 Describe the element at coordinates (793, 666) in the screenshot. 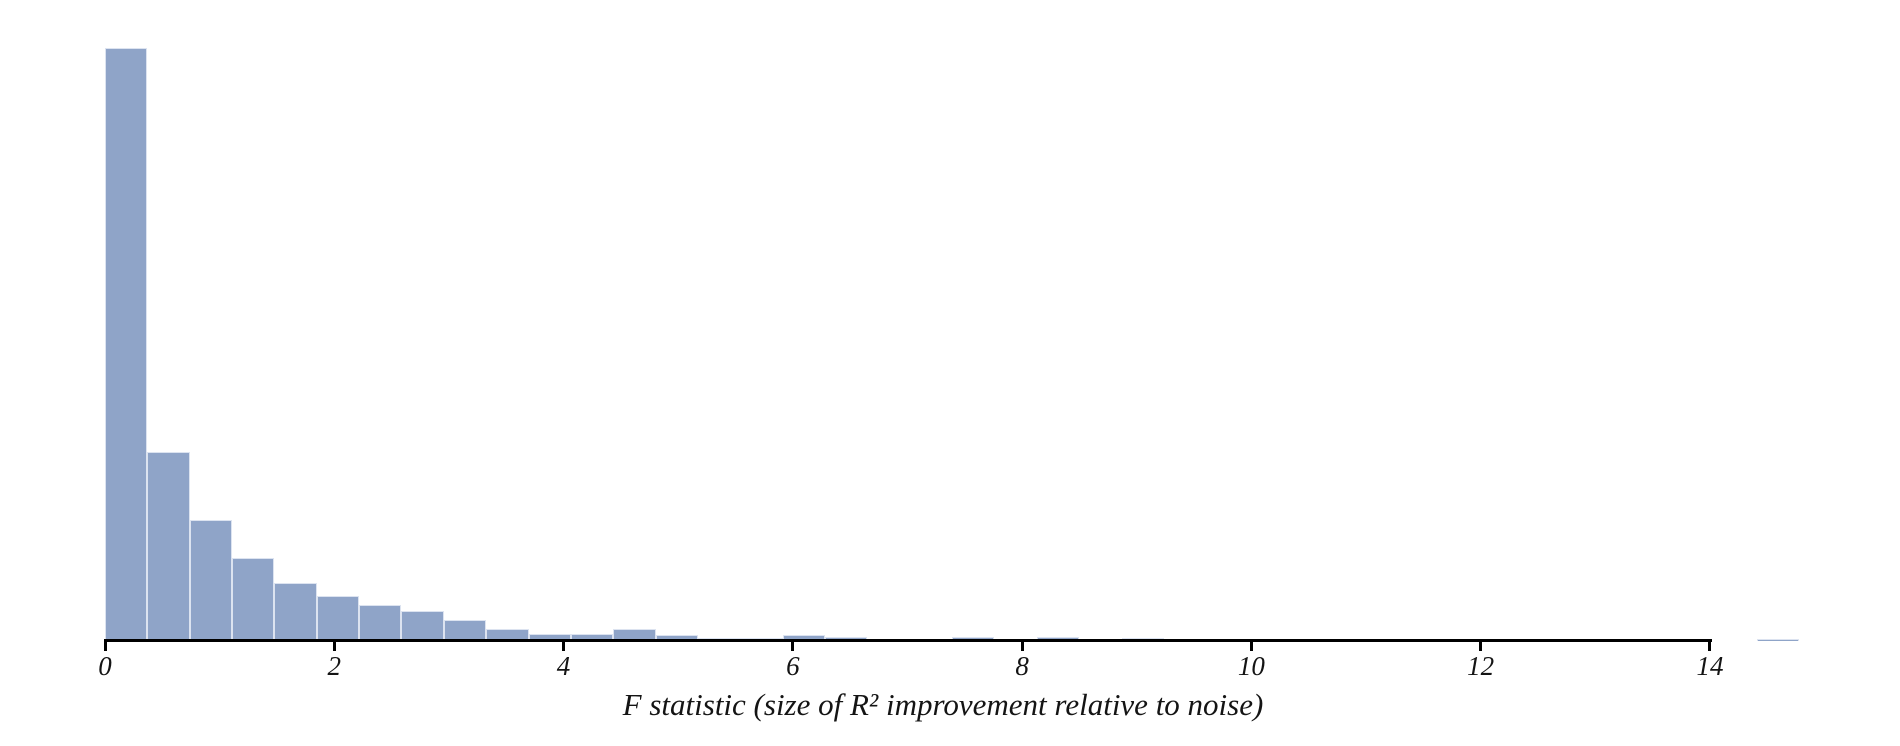

I see `x-axis-tick-label: 6` at that location.